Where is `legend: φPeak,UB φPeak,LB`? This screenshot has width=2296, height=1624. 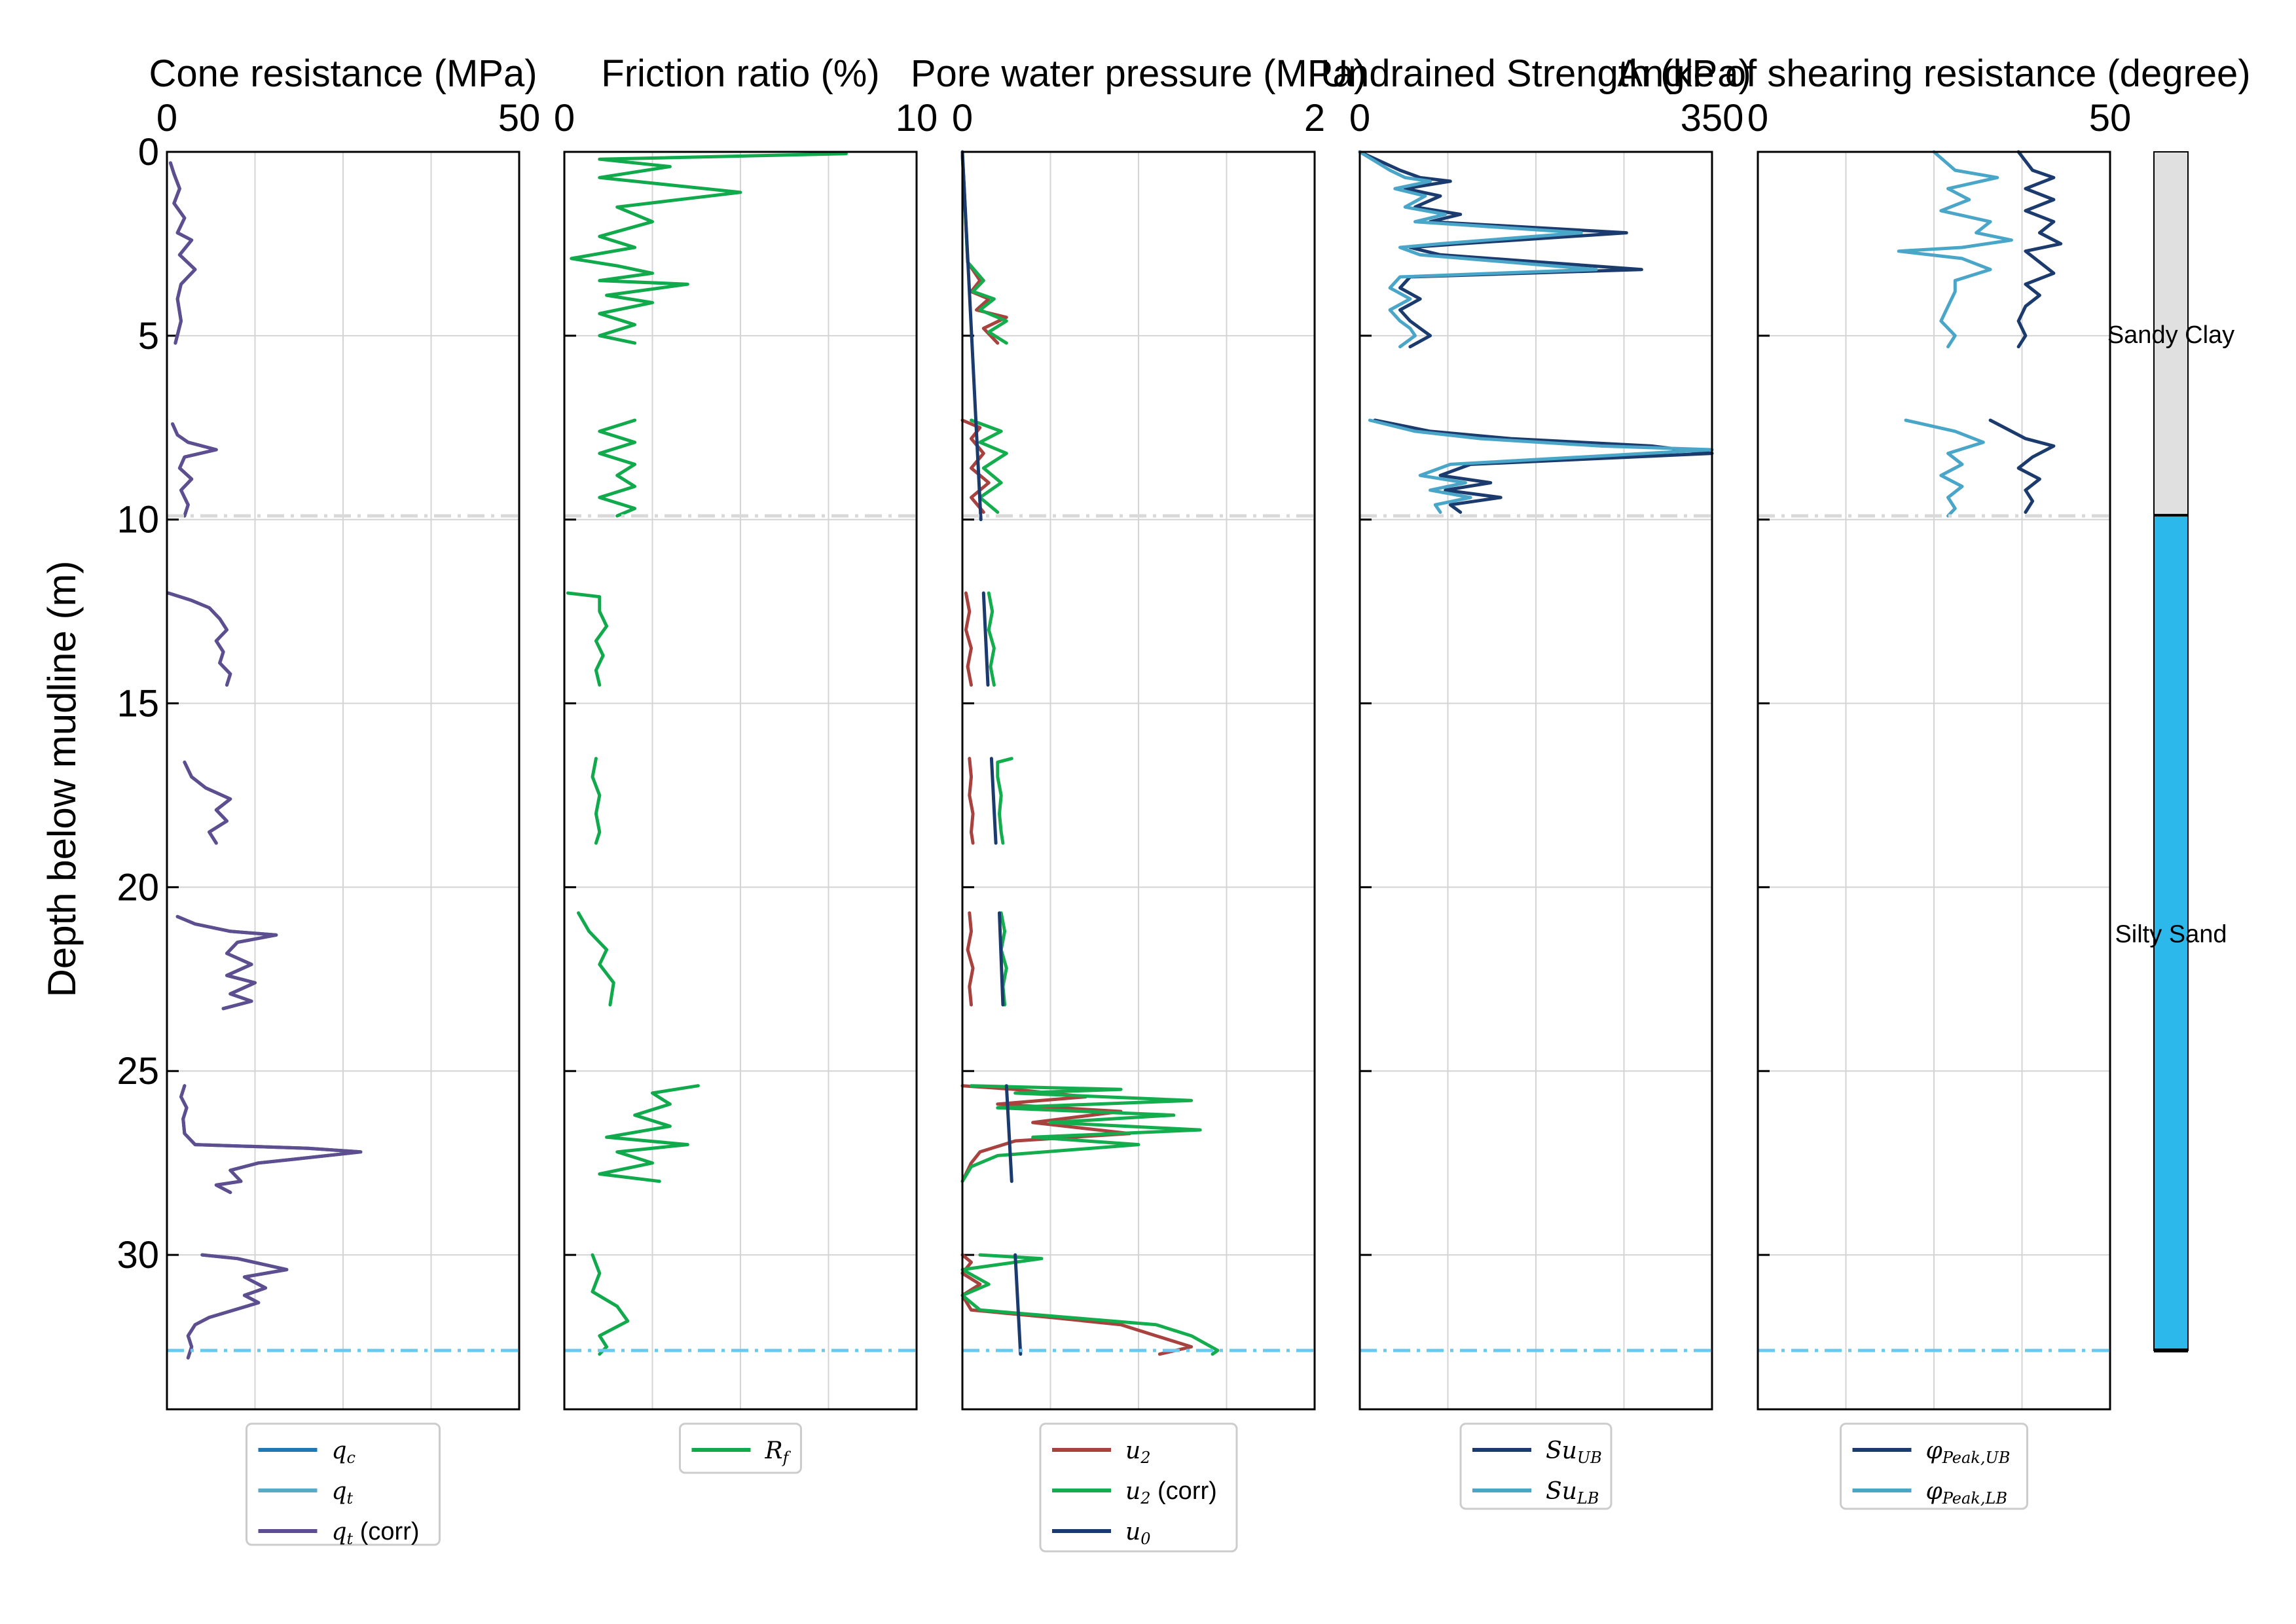
legend: φPeak,UB φPeak,LB is located at coordinates (1934, 1466).